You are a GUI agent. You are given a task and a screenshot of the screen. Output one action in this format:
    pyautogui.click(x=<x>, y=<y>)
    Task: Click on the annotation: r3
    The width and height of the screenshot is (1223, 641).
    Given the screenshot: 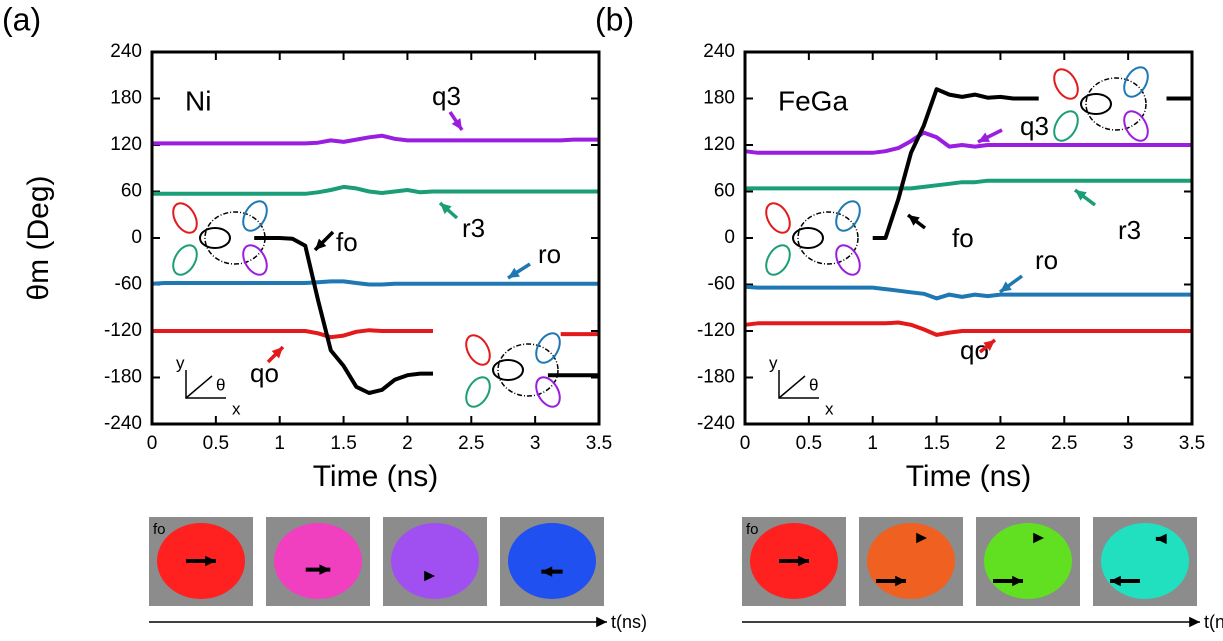 What is the action you would take?
    pyautogui.click(x=1129, y=230)
    